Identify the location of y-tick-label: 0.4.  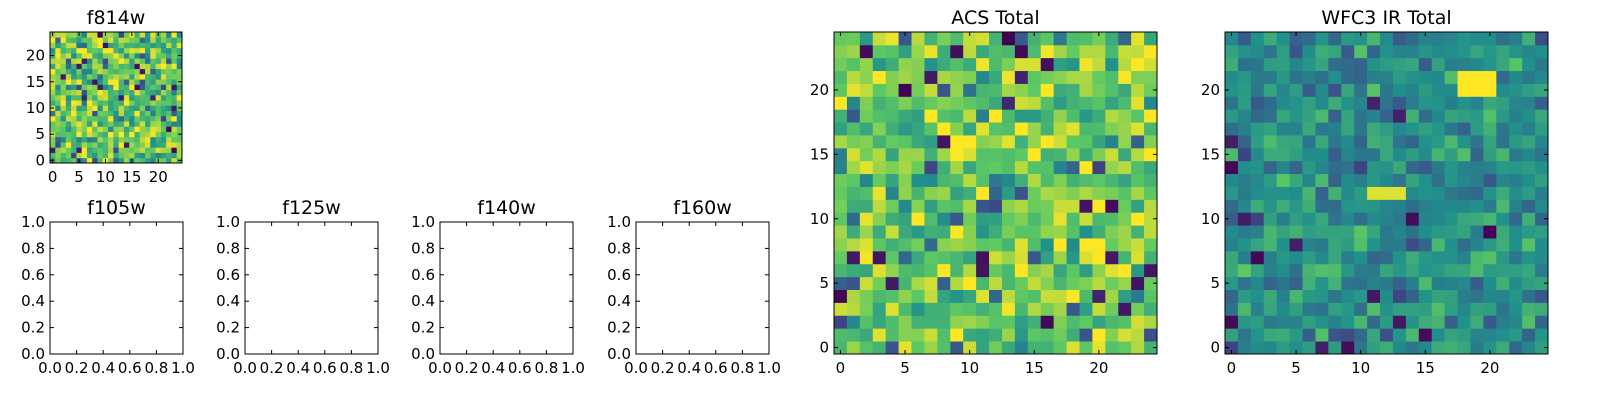
(423, 301).